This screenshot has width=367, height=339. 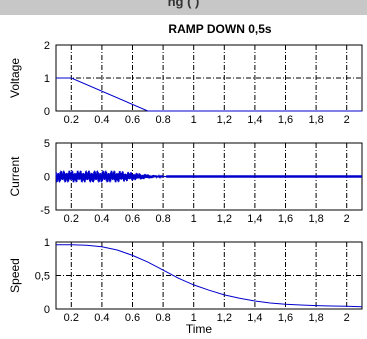 I want to click on panel-3-ylabel: Speed, so click(x=15, y=275).